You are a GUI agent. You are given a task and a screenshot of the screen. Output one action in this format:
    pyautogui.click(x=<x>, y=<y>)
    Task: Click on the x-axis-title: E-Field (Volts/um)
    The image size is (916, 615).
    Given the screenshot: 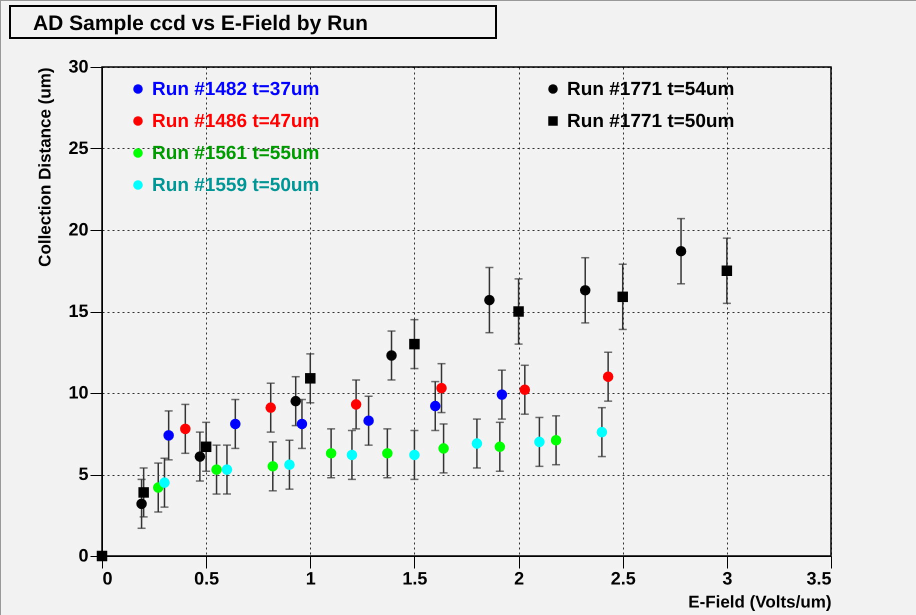 What is the action you would take?
    pyautogui.click(x=760, y=602)
    